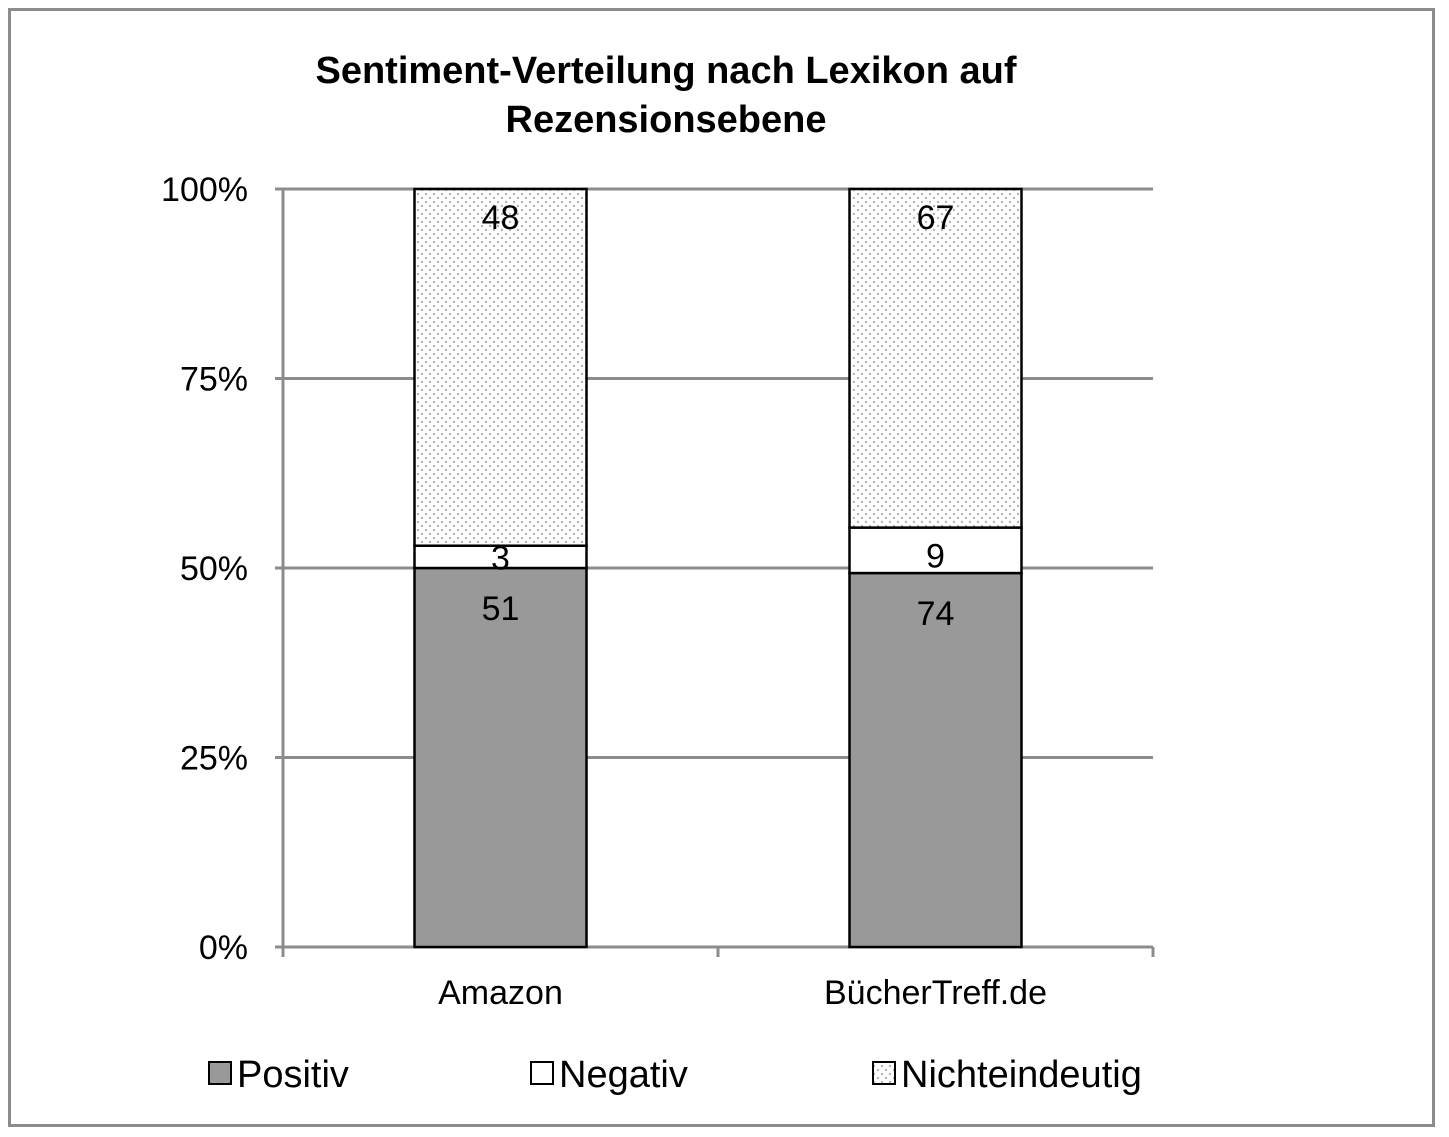  I want to click on chart-title-line-1: Sentiment-Verteilung nach Lexikon auf, so click(665, 71).